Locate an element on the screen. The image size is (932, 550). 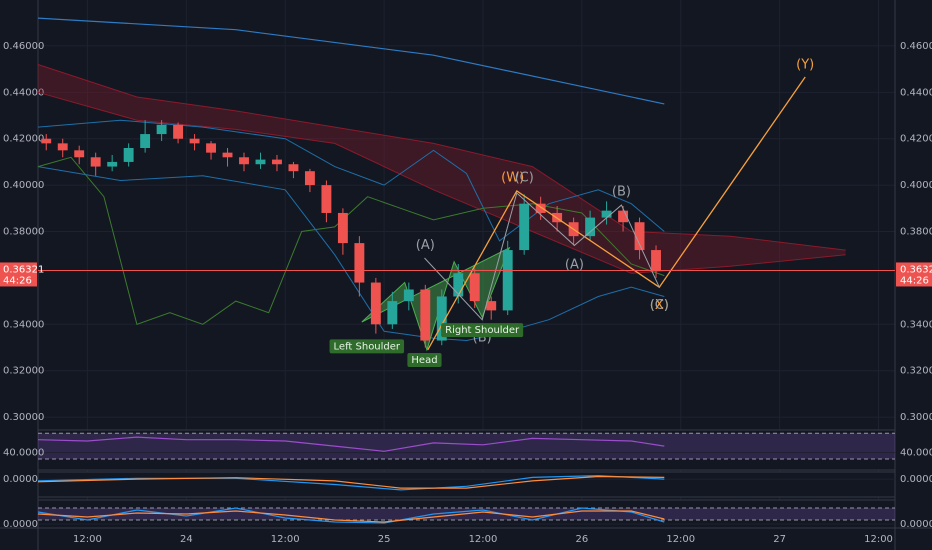
annotation-label: Right Shoulder is located at coordinates (482, 330).